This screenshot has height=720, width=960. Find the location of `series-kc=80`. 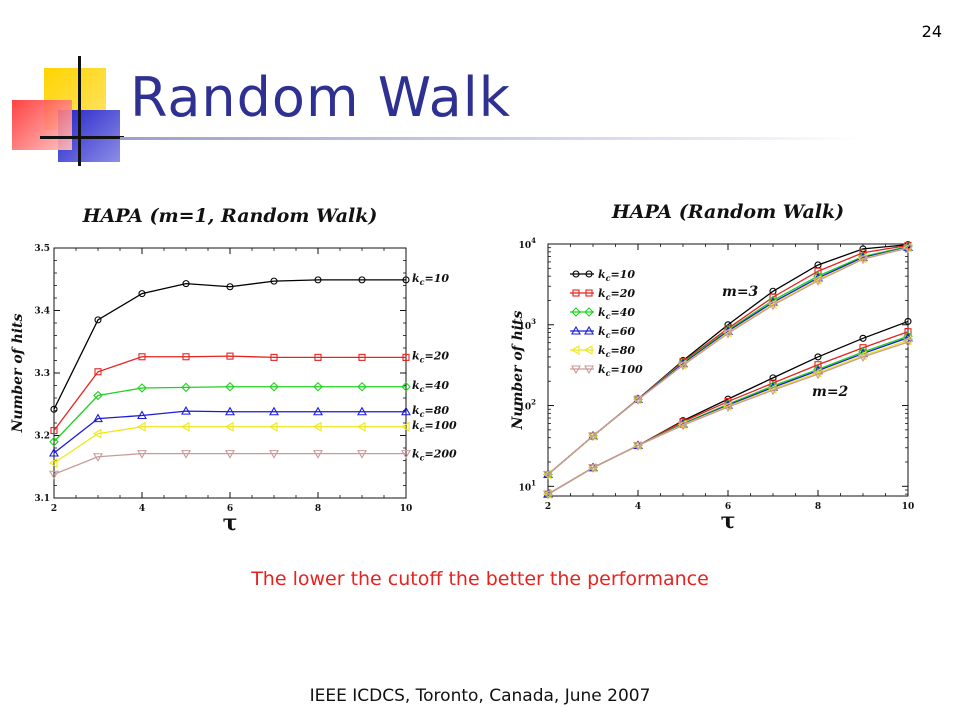

series-kc=80 is located at coordinates (230, 431).